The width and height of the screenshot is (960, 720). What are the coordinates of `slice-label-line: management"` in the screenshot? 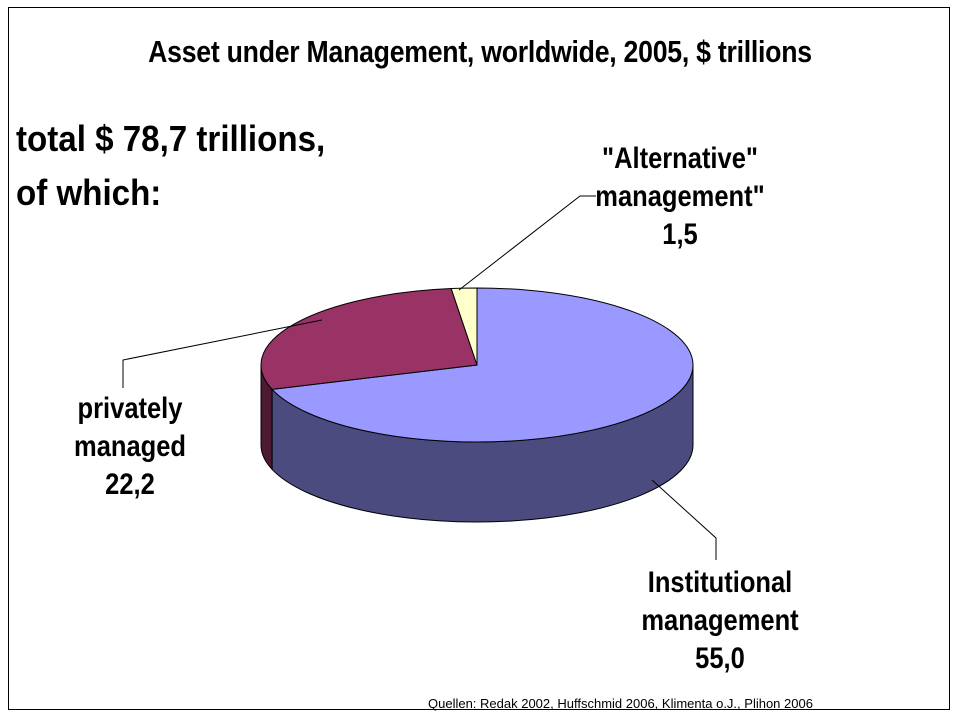 It's located at (680, 196).